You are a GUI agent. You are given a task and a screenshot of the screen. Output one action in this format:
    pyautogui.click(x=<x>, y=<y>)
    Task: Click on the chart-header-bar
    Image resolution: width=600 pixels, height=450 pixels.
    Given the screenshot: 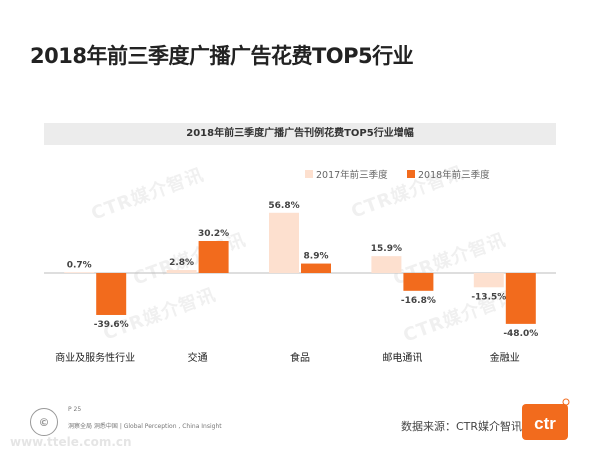 What is the action you would take?
    pyautogui.click(x=300, y=134)
    